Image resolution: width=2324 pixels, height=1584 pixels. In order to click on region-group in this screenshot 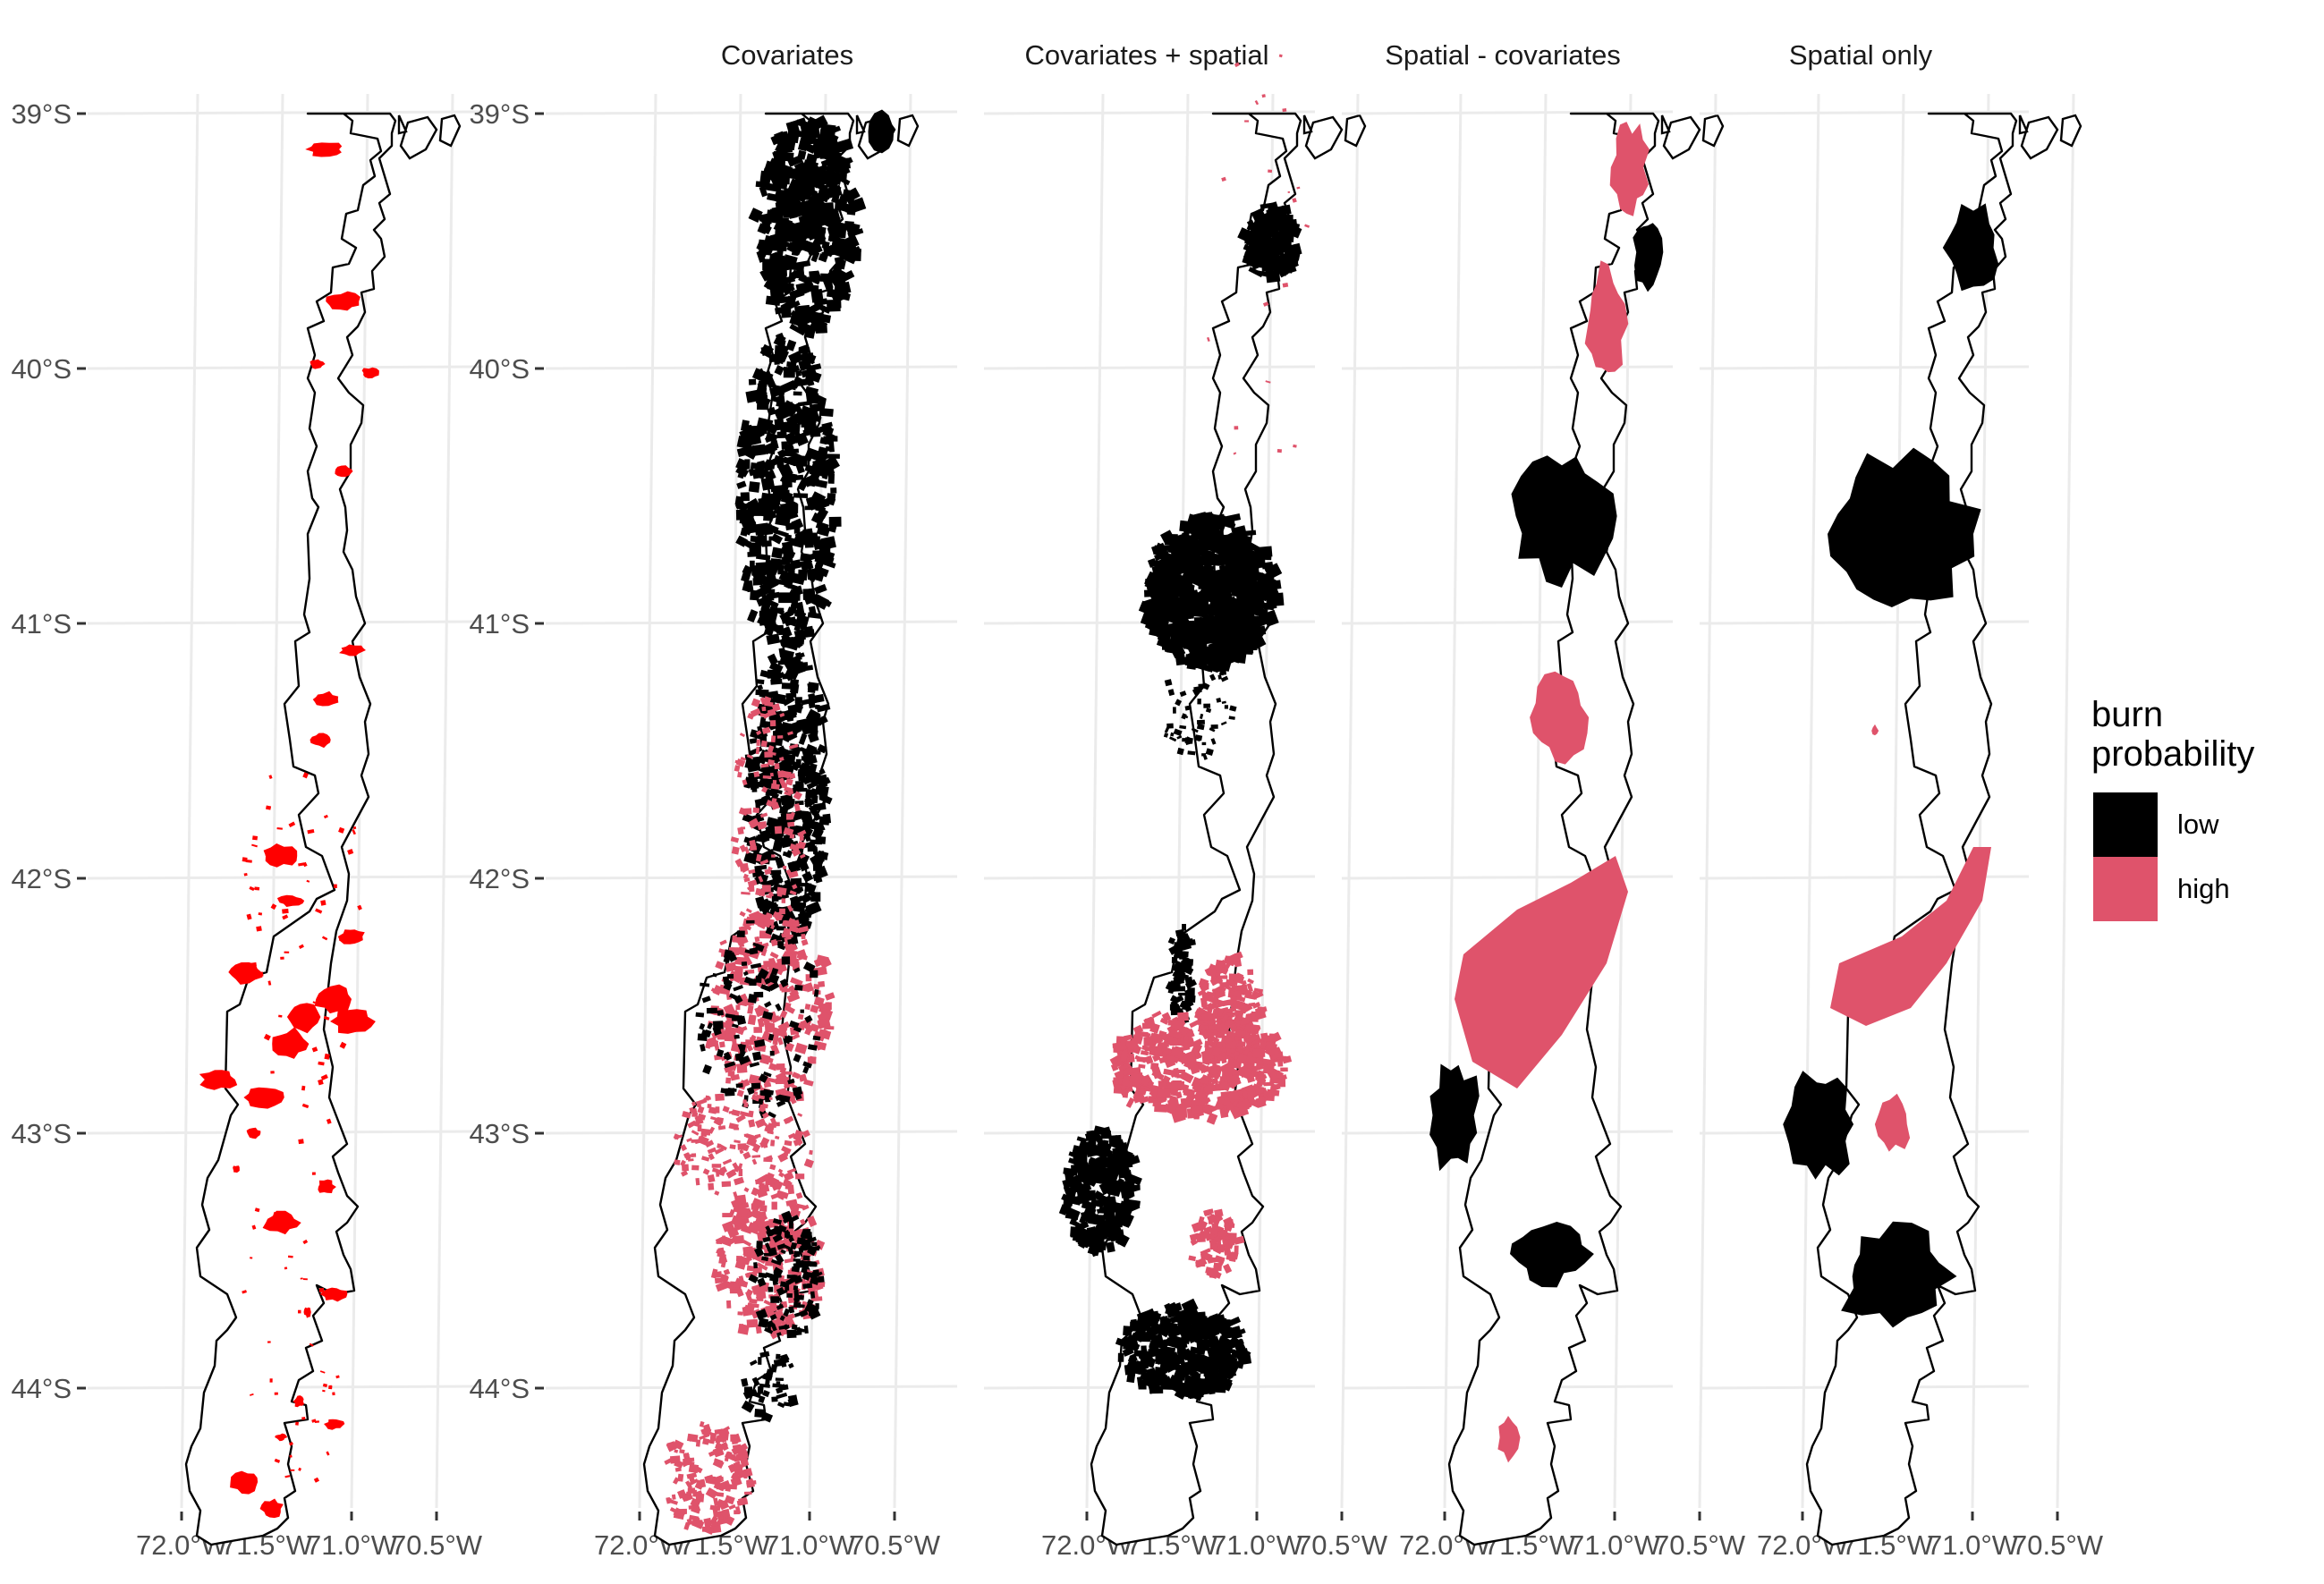, I will do `click(1577, 829)`.